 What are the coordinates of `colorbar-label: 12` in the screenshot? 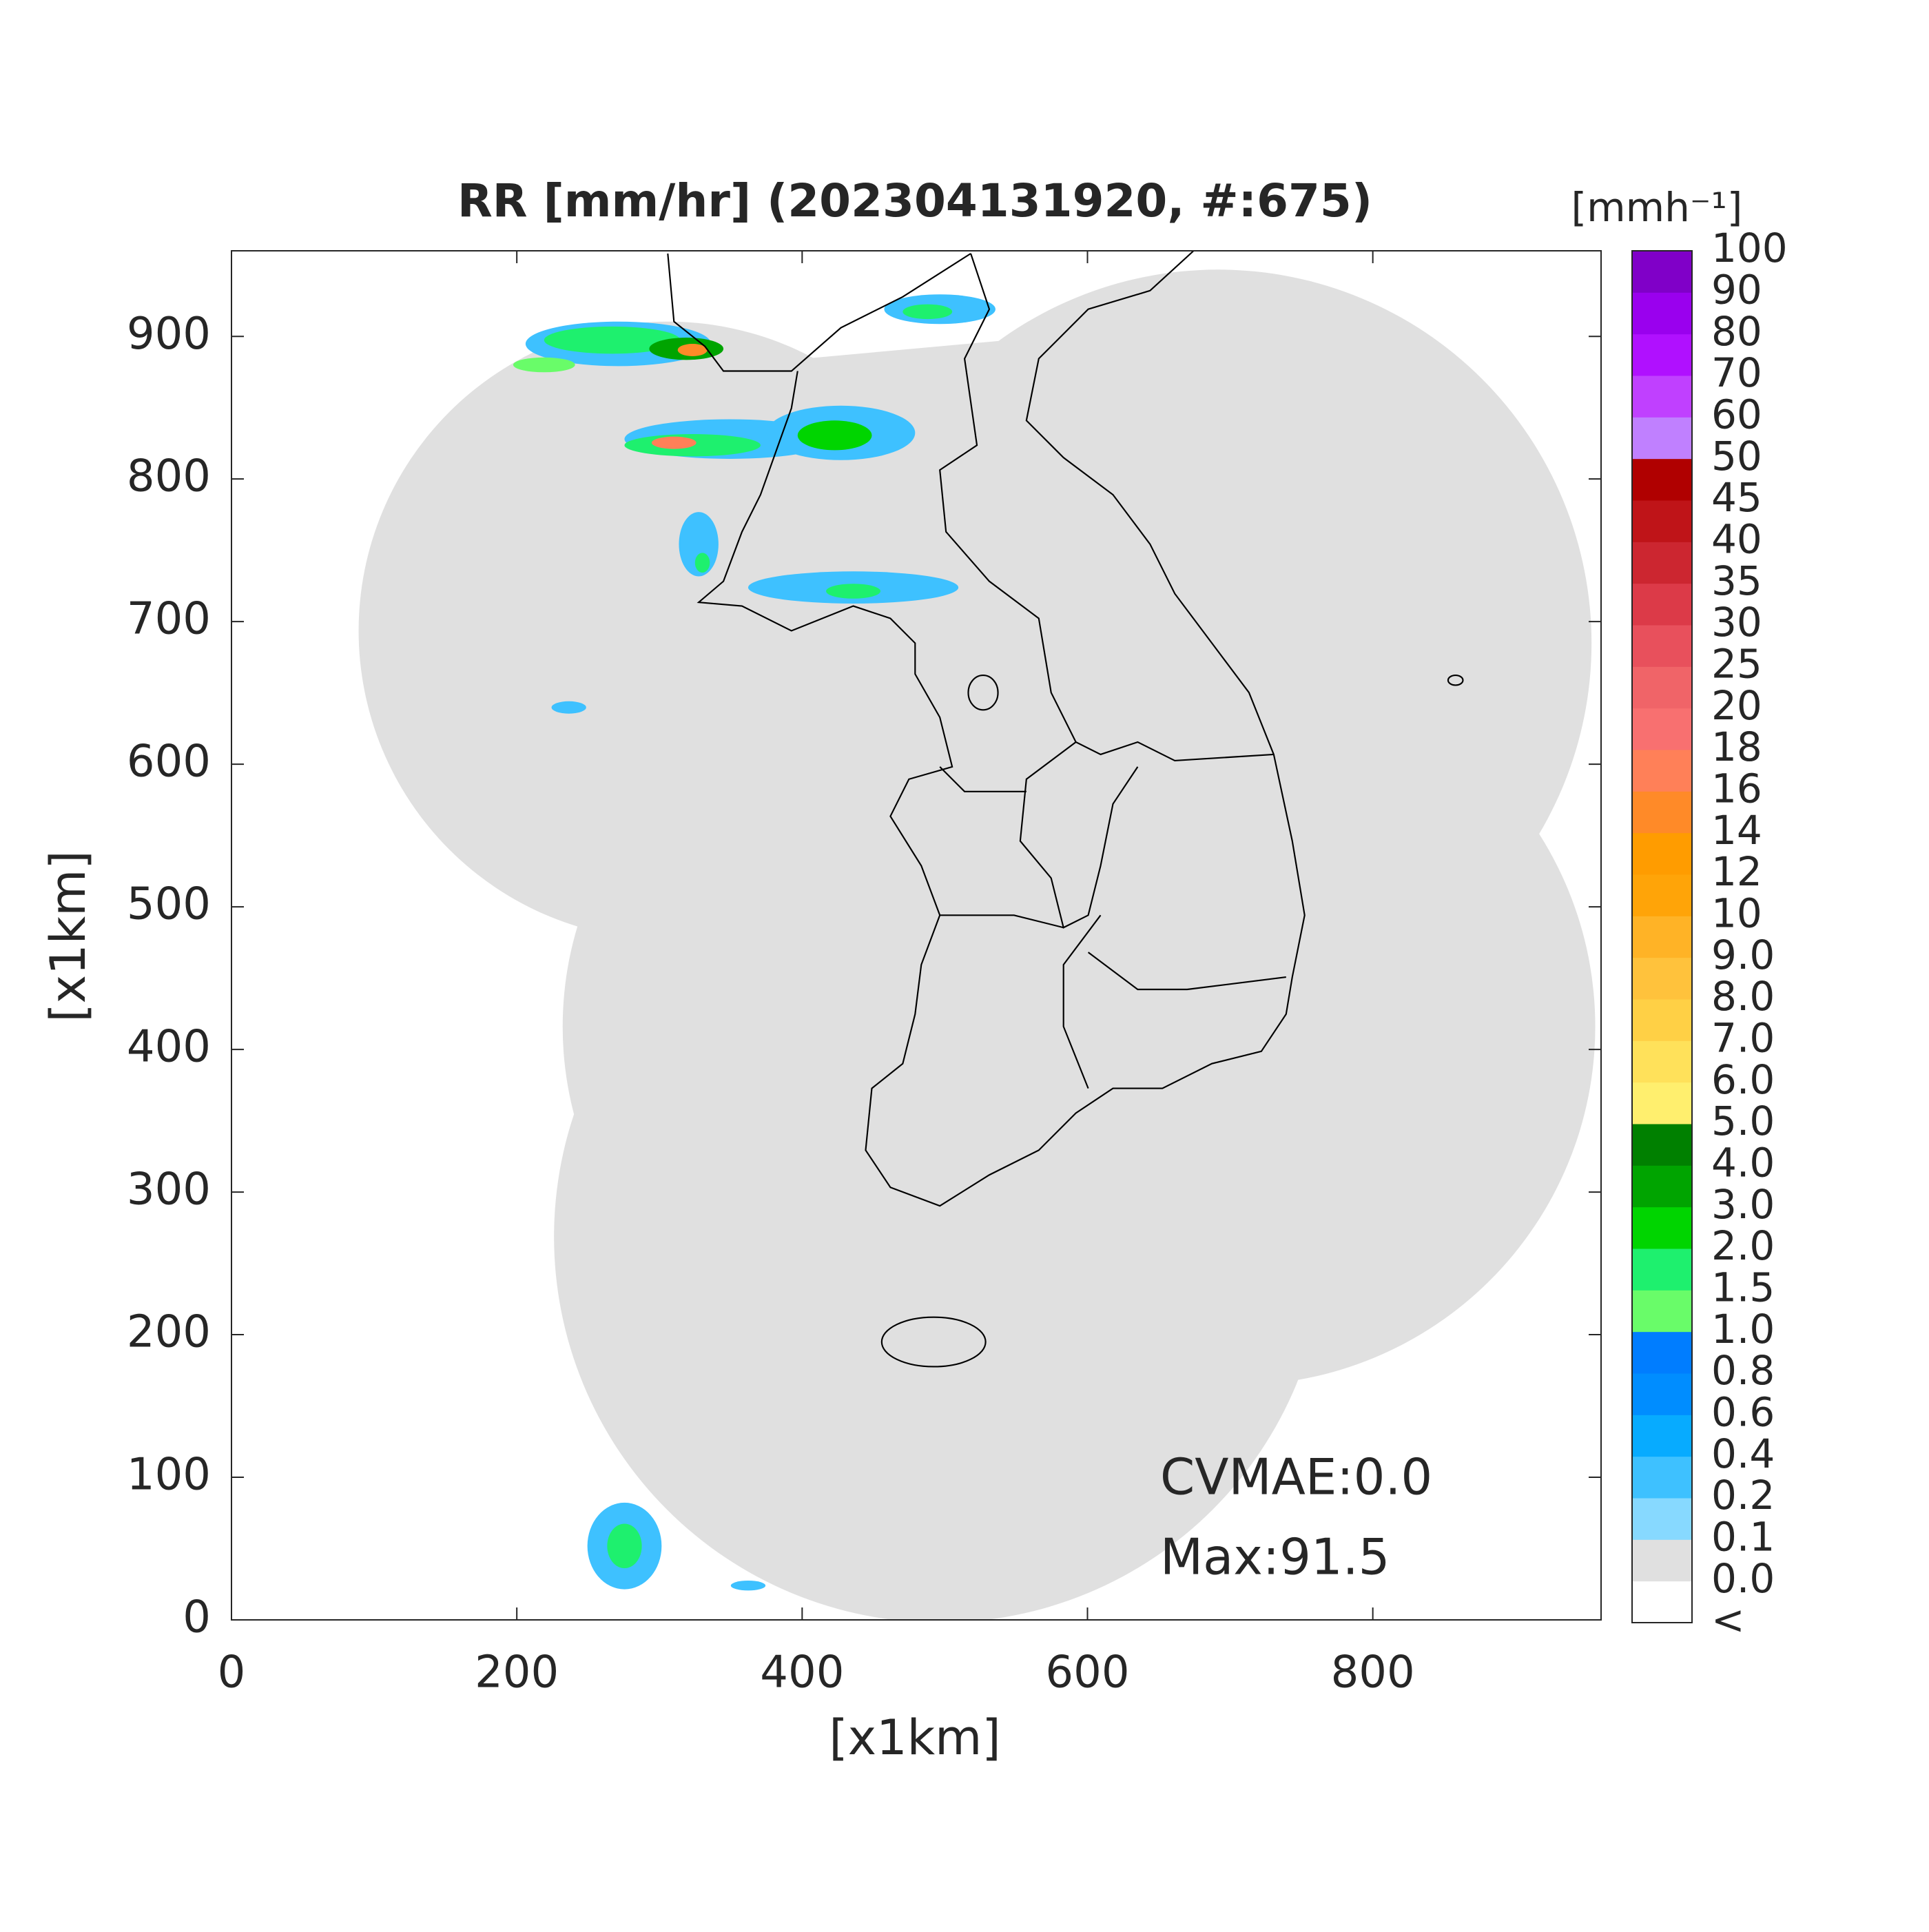 It's located at (1736, 871).